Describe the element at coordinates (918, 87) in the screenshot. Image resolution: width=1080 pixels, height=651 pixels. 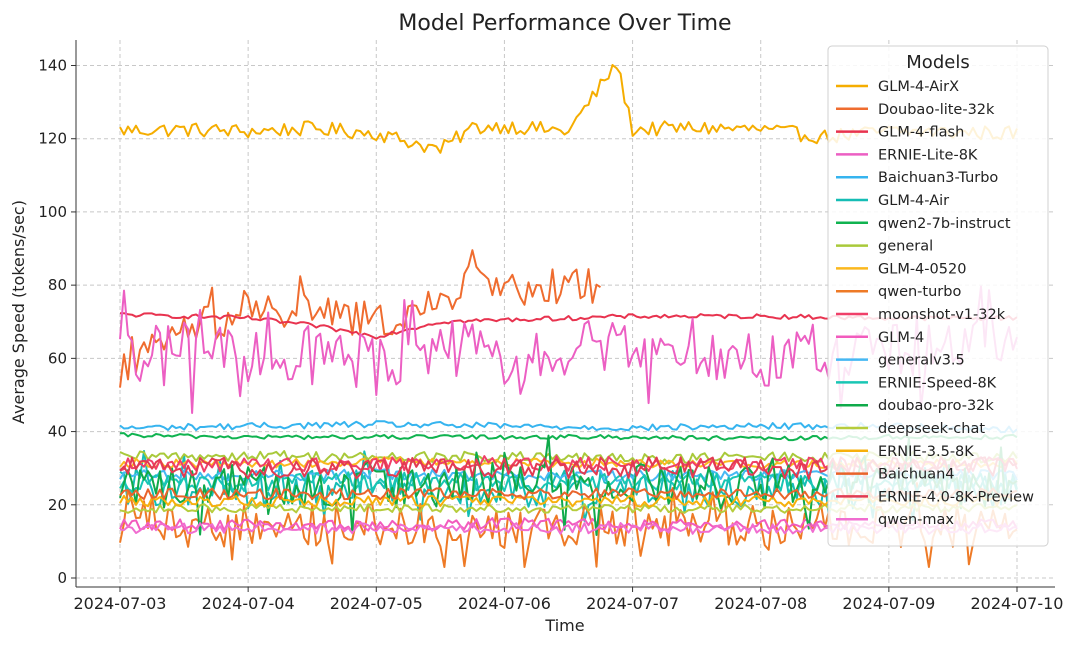
I see `legend-label: GLM-4-AirX` at that location.